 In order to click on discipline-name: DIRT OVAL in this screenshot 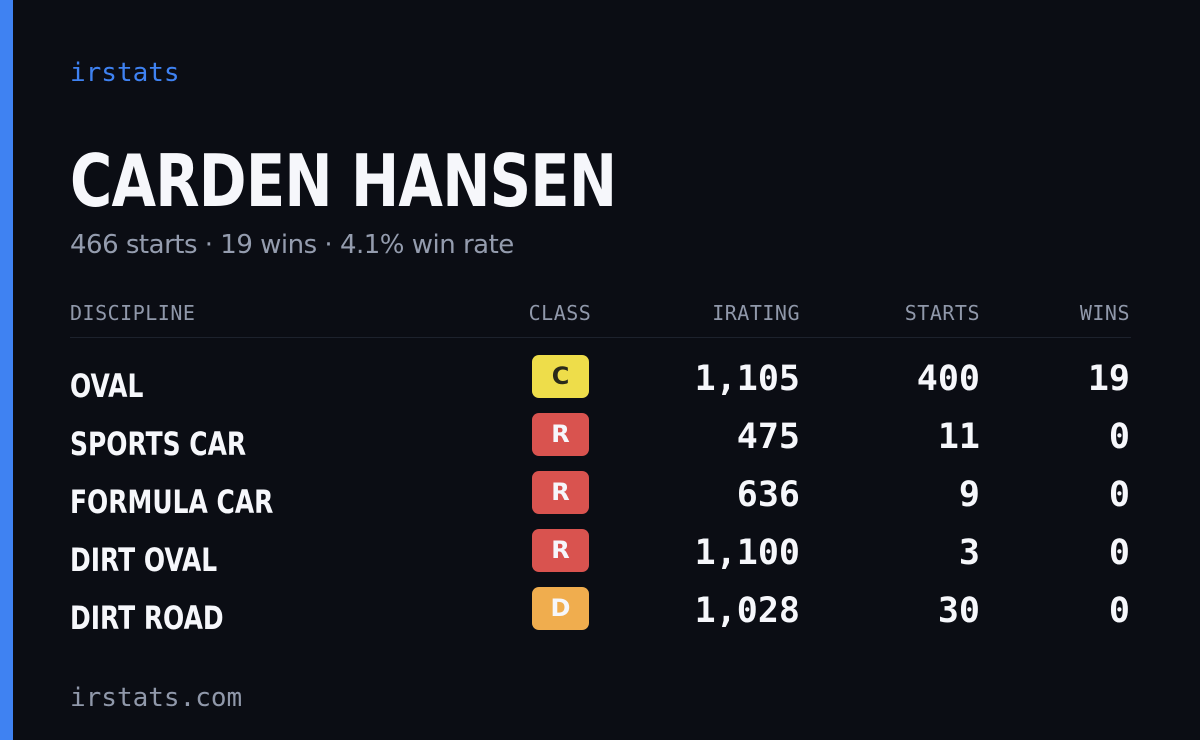, I will do `click(144, 560)`.